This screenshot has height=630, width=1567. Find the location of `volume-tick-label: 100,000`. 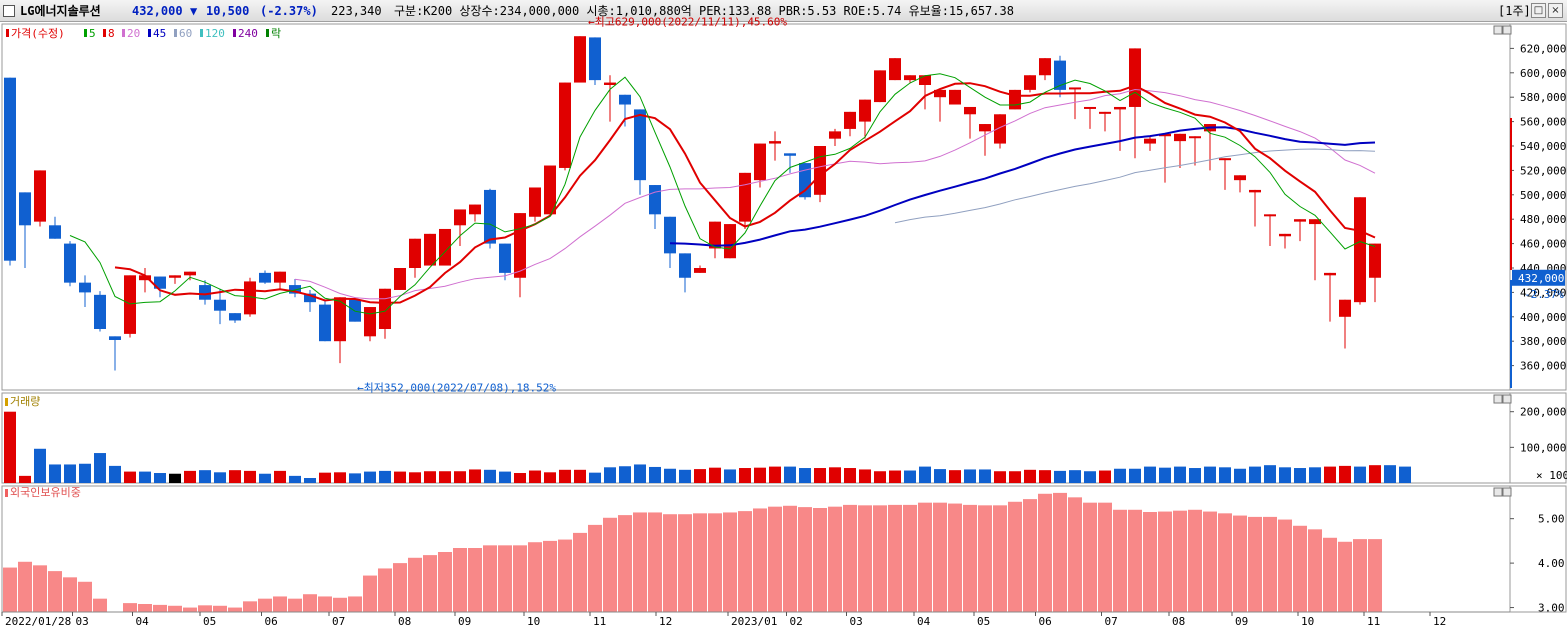

volume-tick-label: 100,000 is located at coordinates (1543, 447).